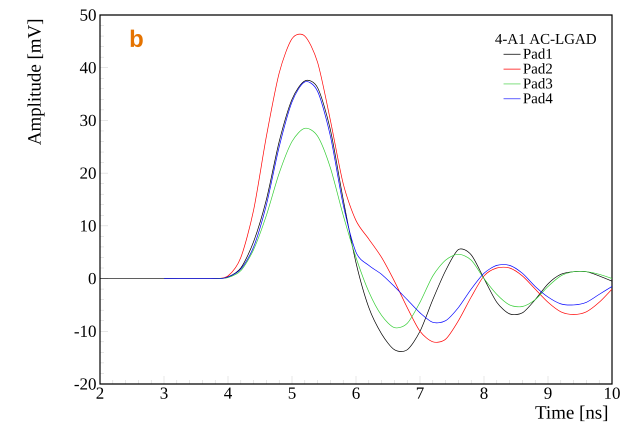 The width and height of the screenshot is (633, 443). What do you see at coordinates (420, 393) in the screenshot?
I see `x-tick-label: 7` at bounding box center [420, 393].